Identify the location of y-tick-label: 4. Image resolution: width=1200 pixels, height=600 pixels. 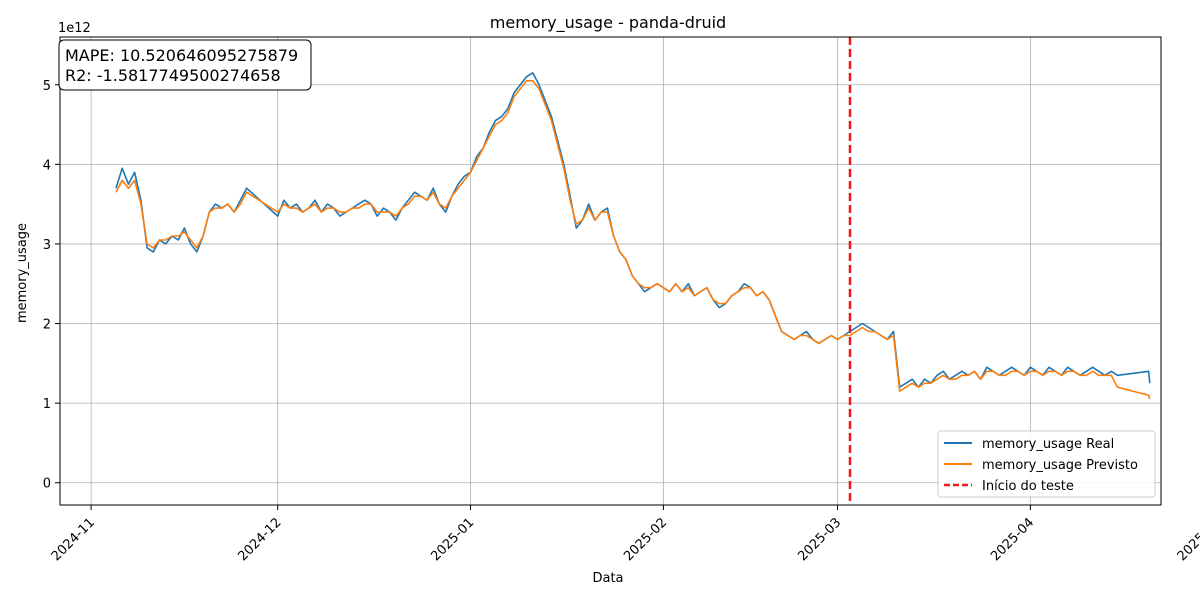
(47, 165).